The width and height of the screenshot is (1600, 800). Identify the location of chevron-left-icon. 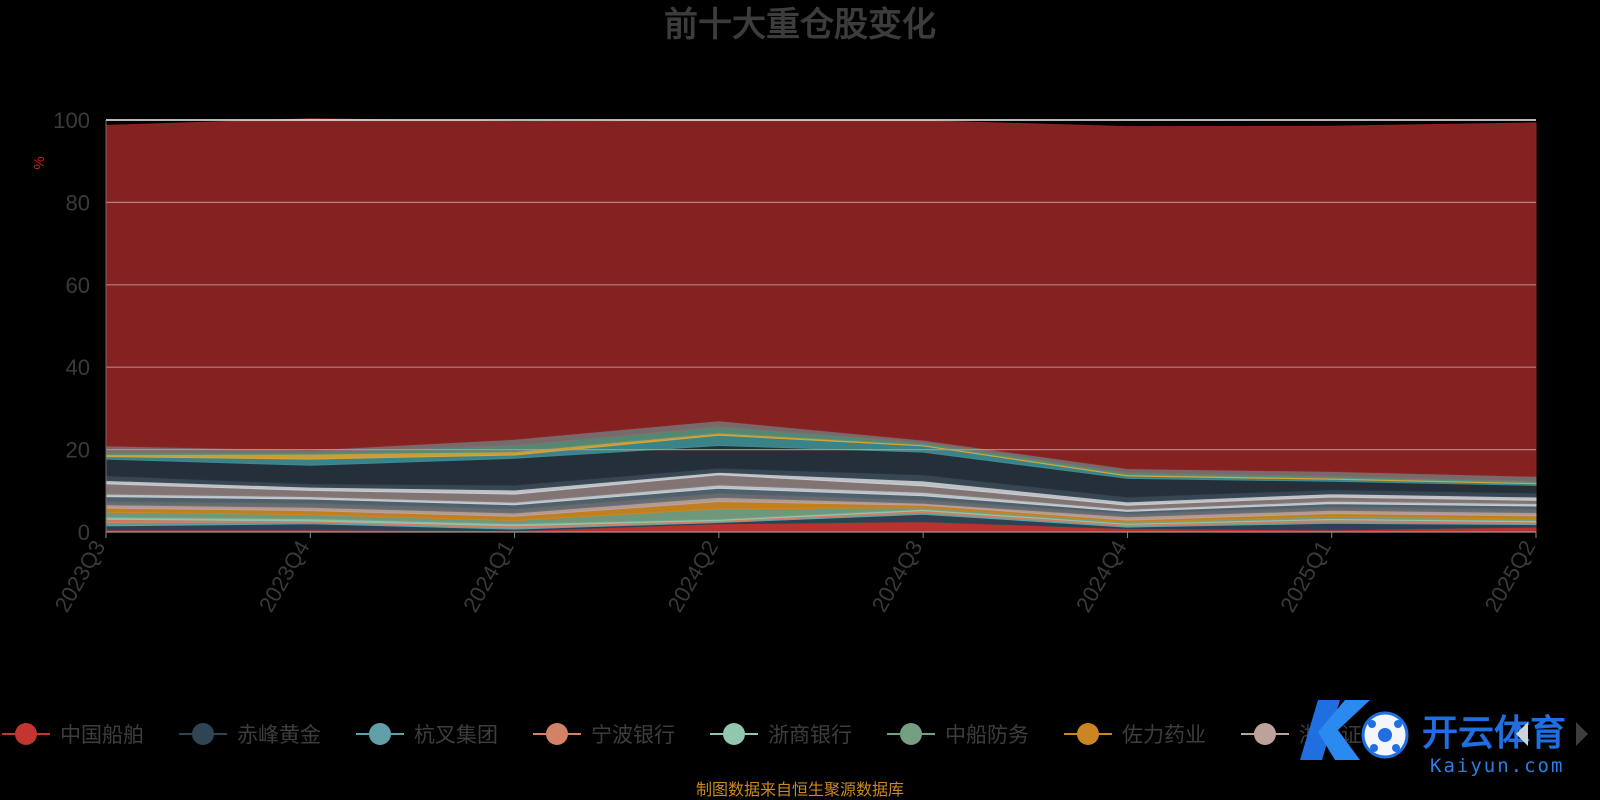
(1522, 734).